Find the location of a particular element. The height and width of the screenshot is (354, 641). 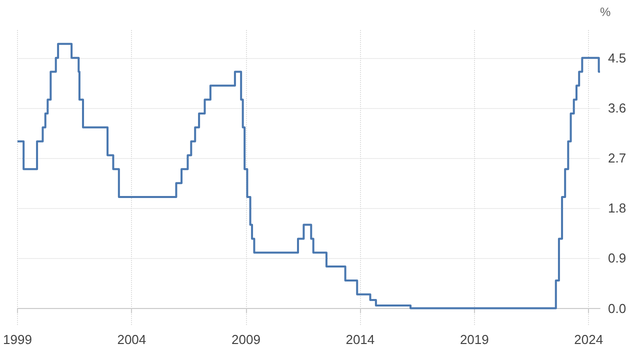

x-tick-label: 2024 is located at coordinates (589, 339).